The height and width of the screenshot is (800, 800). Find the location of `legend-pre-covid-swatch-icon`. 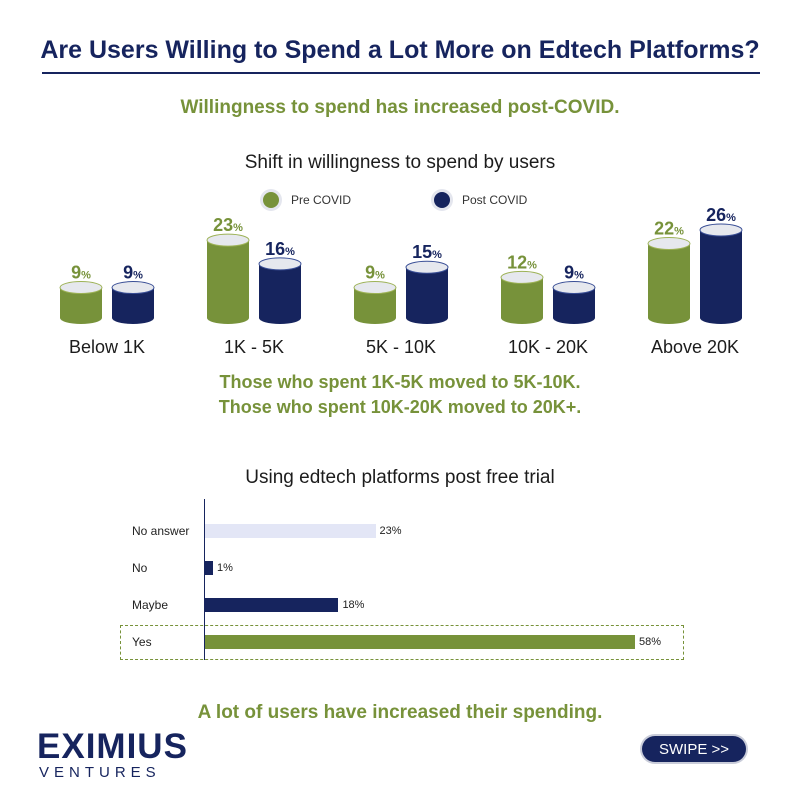

legend-pre-covid-swatch-icon is located at coordinates (271, 200).